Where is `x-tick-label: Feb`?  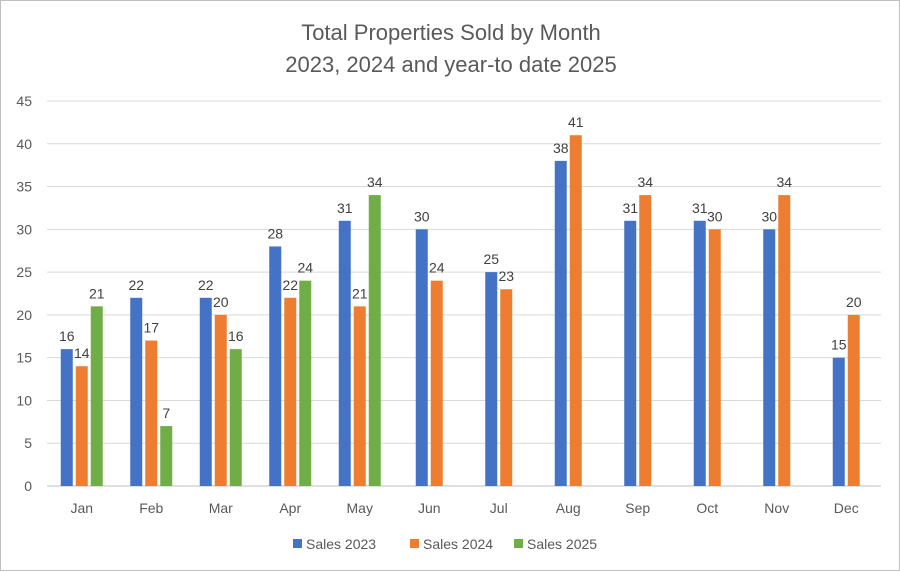 x-tick-label: Feb is located at coordinates (151, 508).